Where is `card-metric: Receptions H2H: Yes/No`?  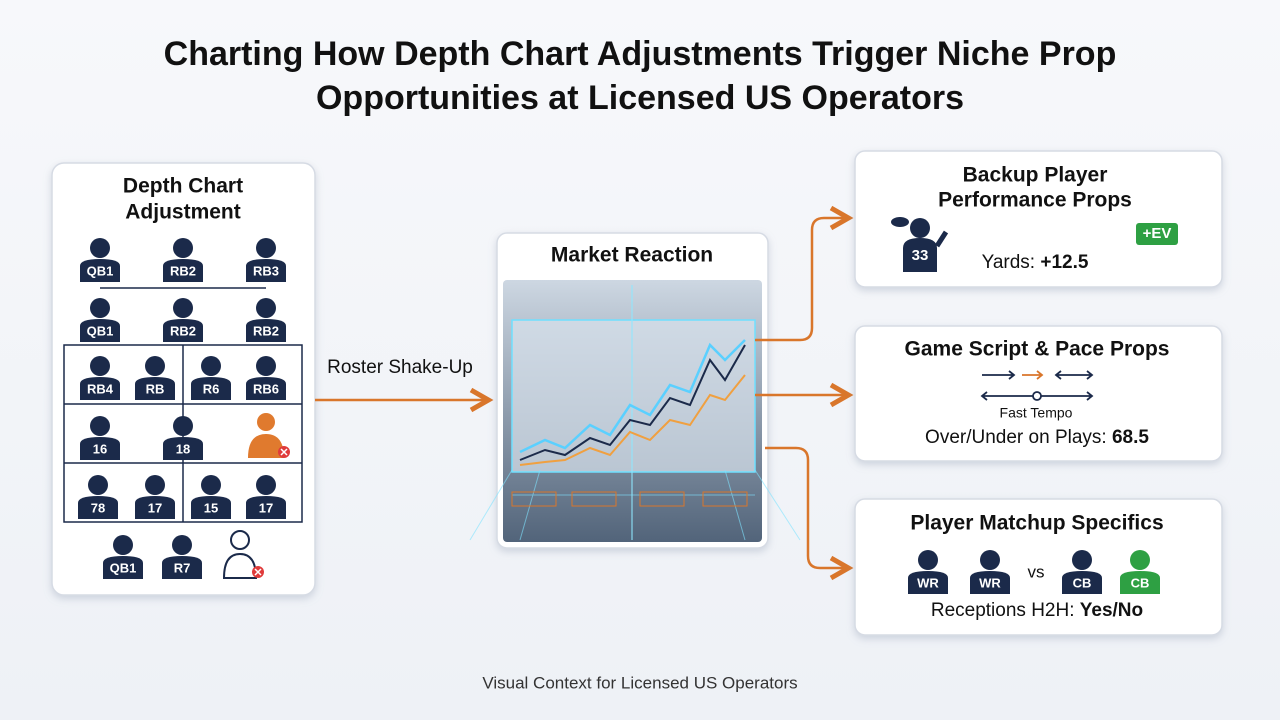
card-metric: Receptions H2H: Yes/No is located at coordinates (1037, 610).